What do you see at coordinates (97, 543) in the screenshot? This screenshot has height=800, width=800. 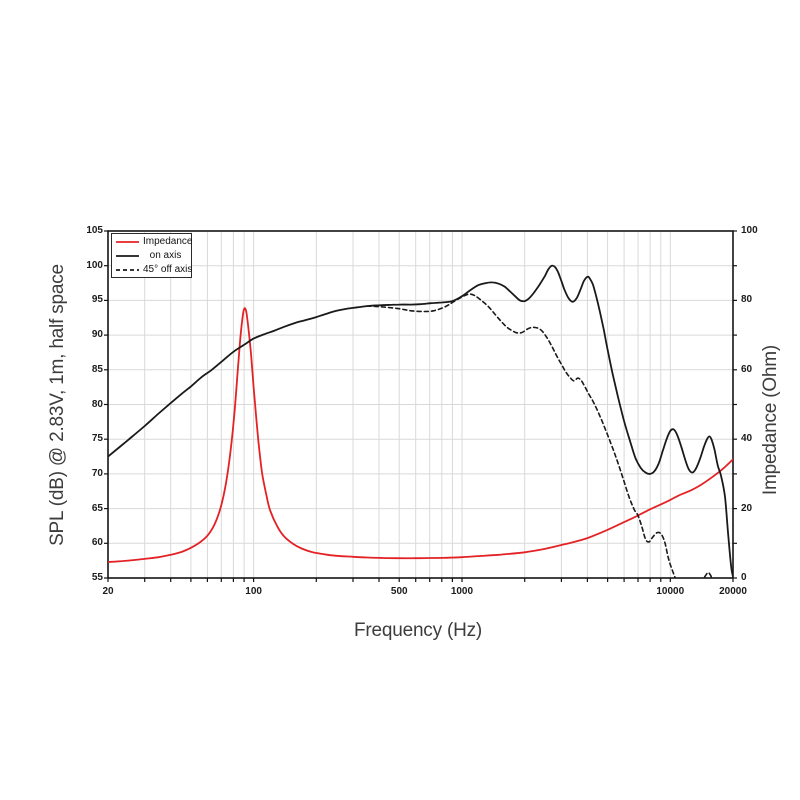 I see `y-left-tick-label: 60` at bounding box center [97, 543].